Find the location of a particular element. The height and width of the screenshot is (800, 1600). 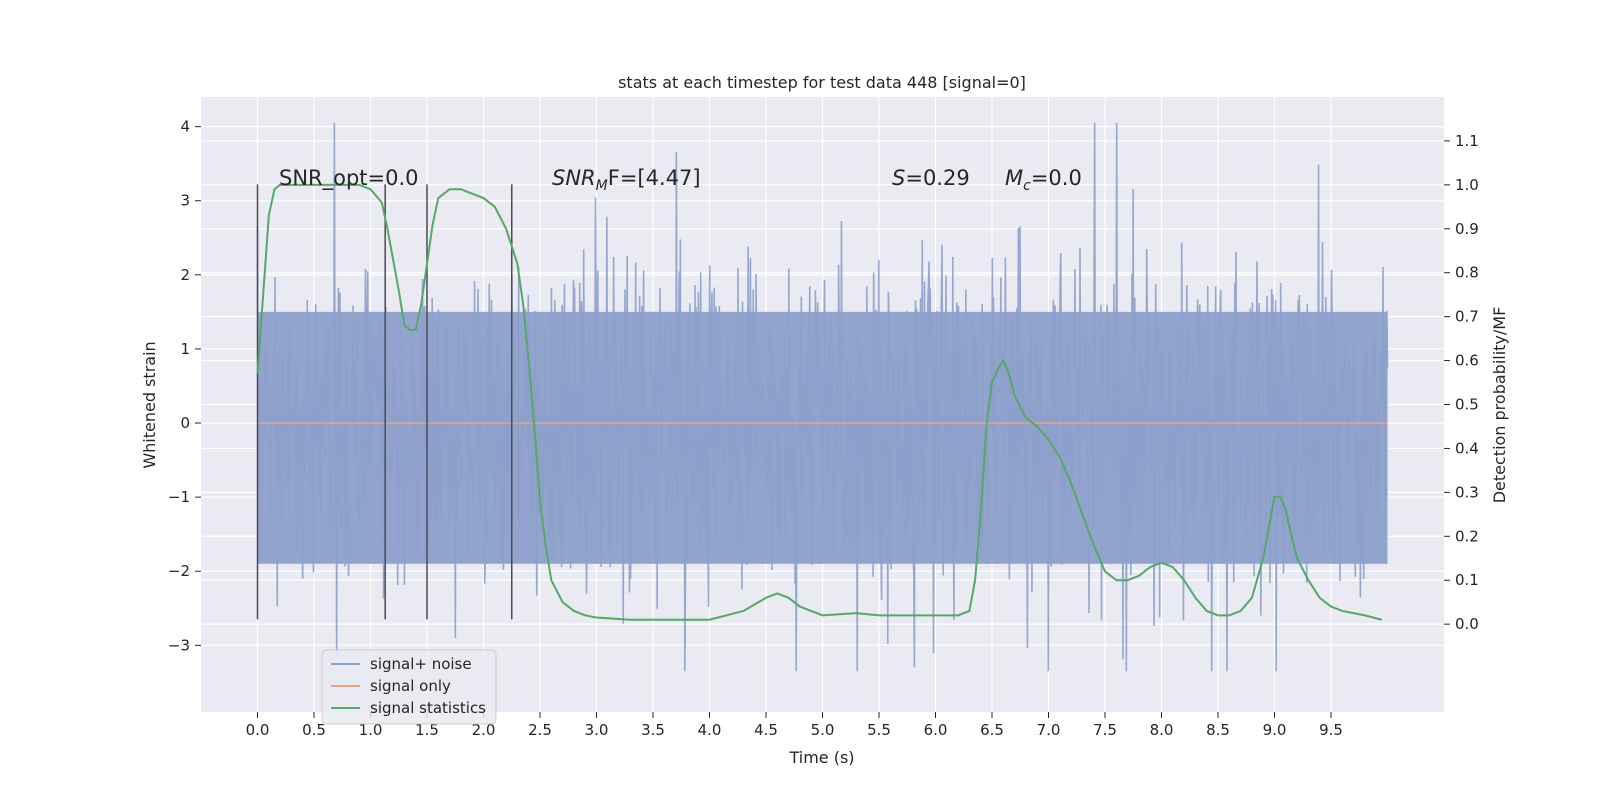

yl-tick-label-5: −1 is located at coordinates (179, 497).